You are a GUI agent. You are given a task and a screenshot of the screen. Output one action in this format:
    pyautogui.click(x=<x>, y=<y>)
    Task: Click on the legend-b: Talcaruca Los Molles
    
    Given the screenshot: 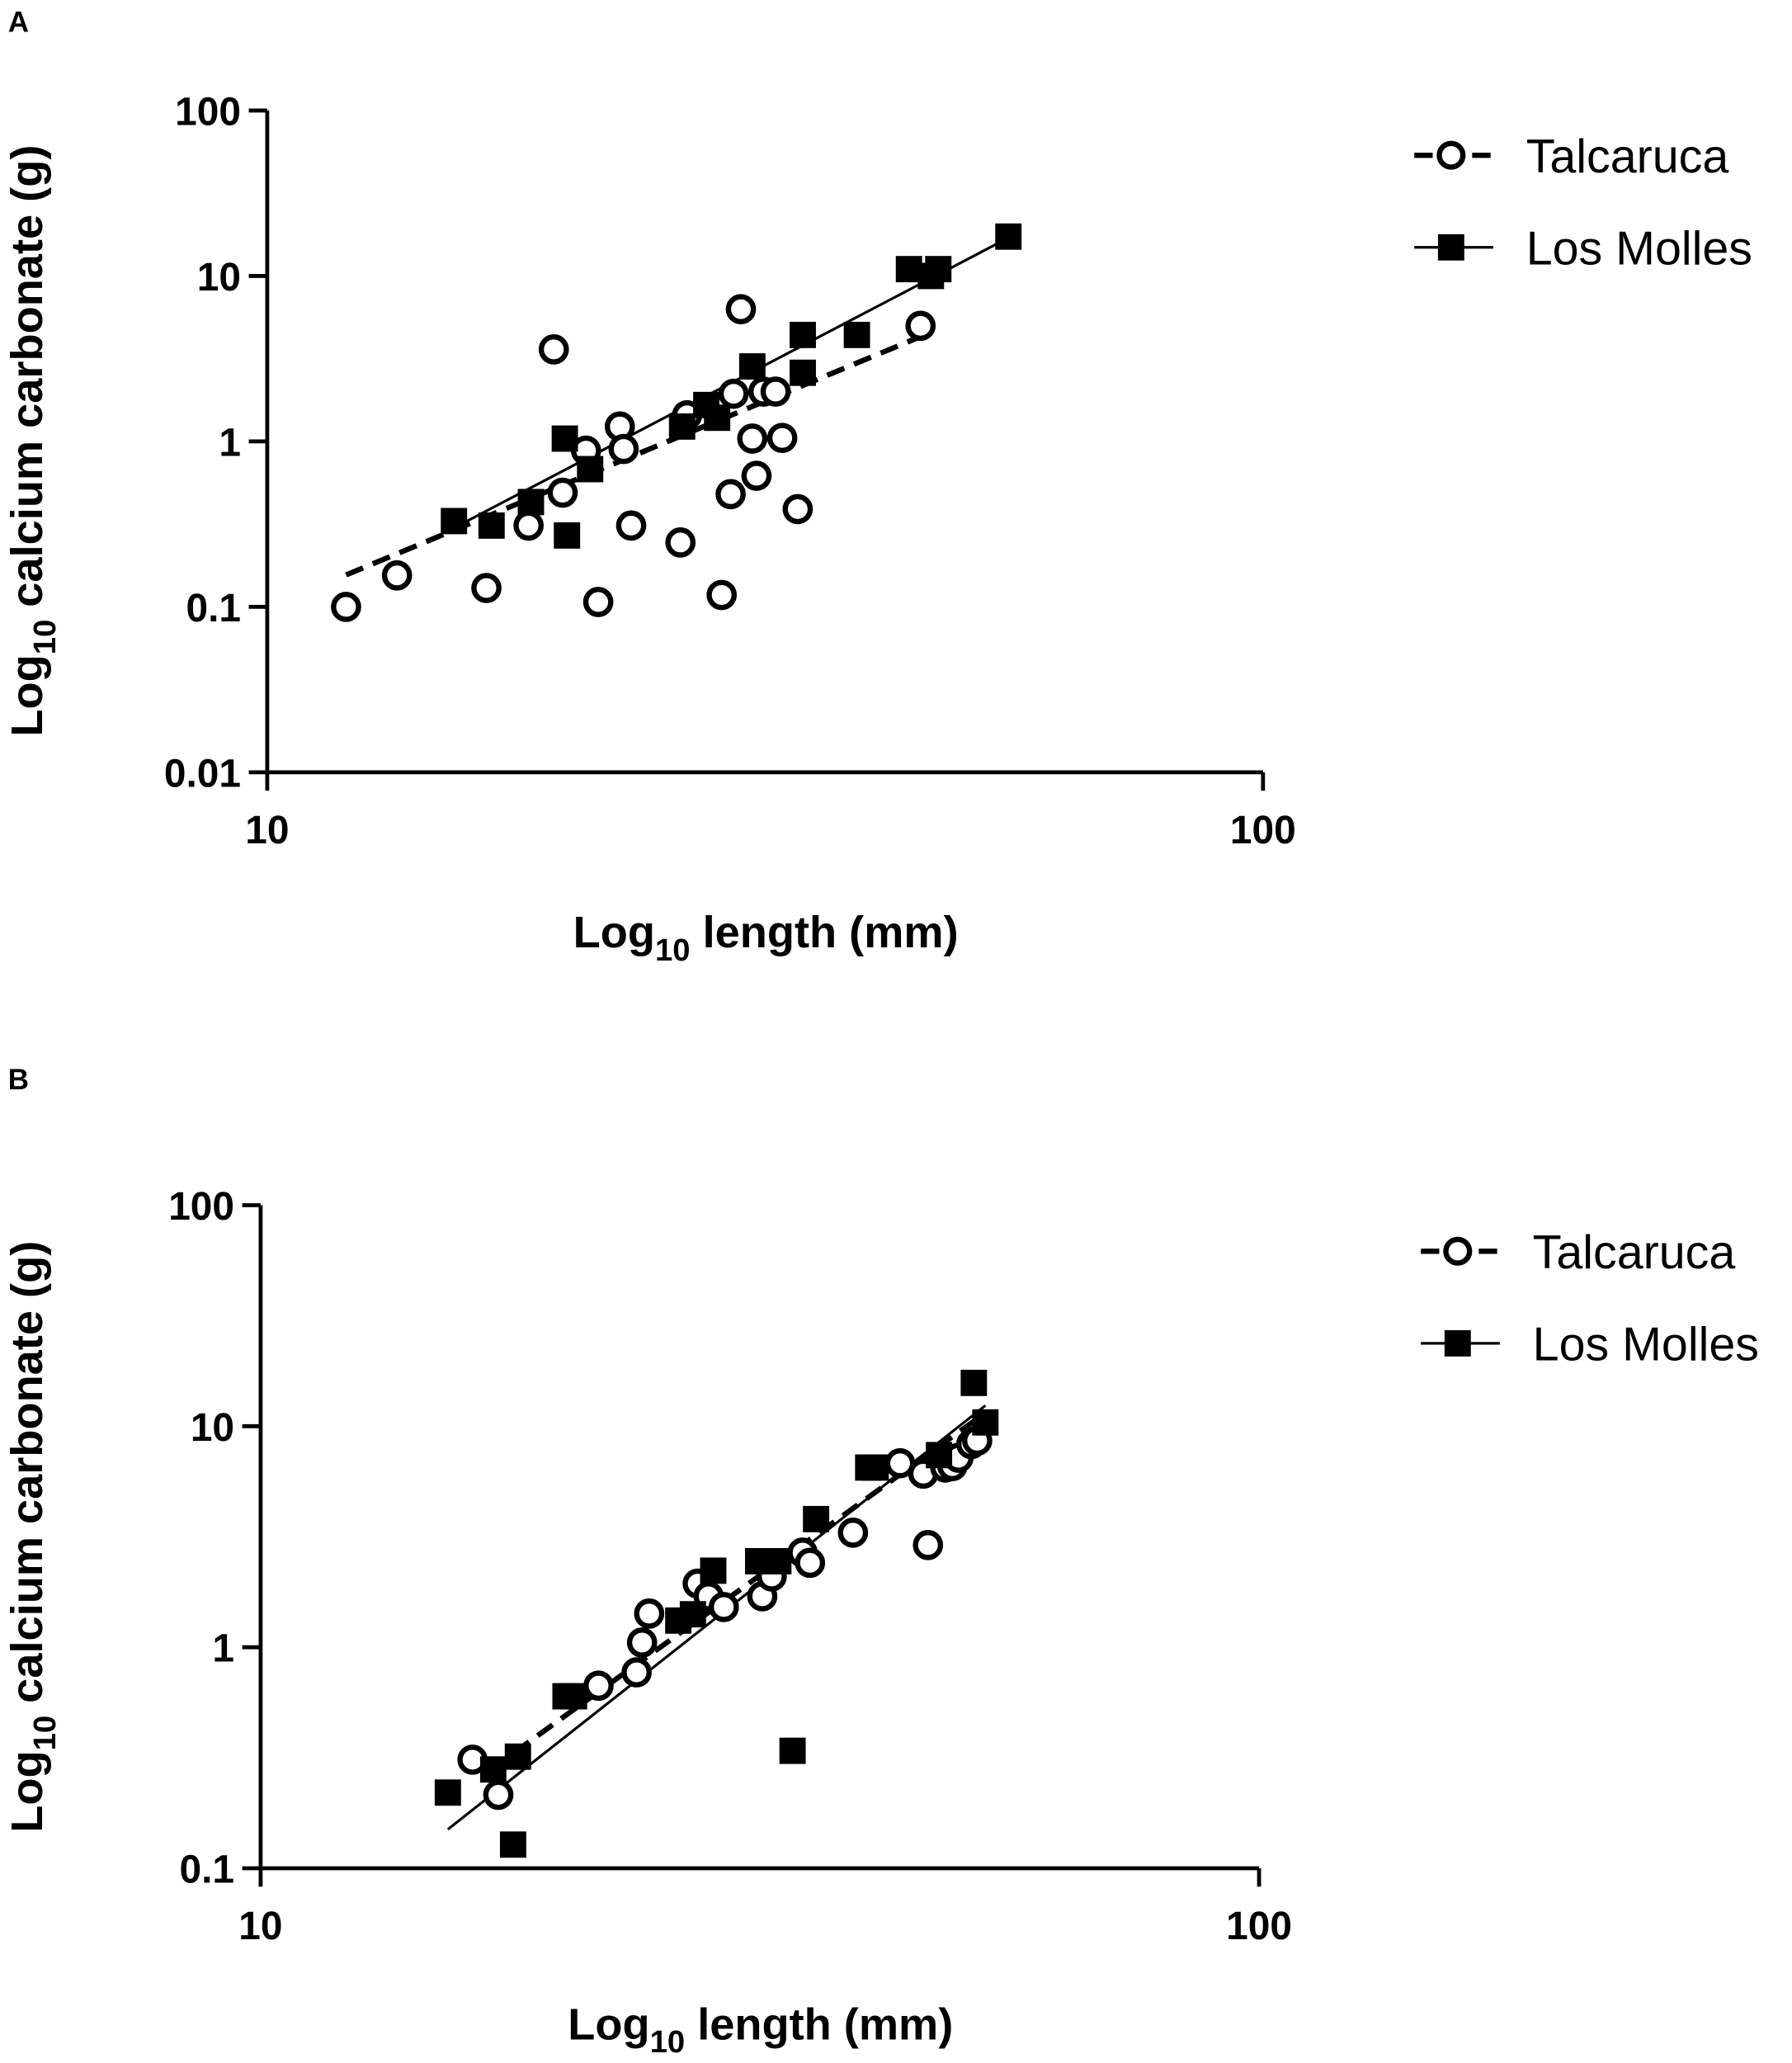 What is the action you would take?
    pyautogui.click(x=1590, y=1299)
    